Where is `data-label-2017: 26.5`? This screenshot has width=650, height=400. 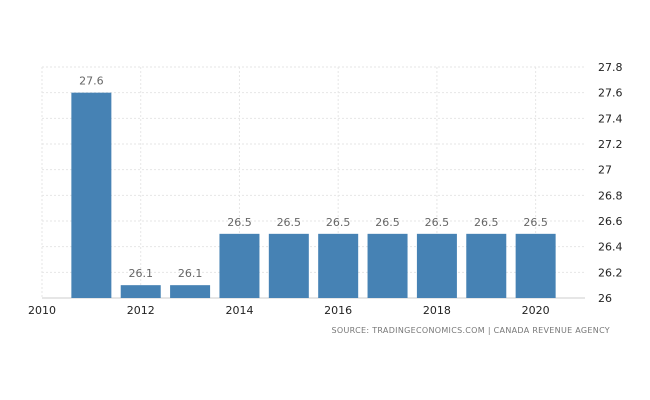
data-label-2017: 26.5 is located at coordinates (387, 222).